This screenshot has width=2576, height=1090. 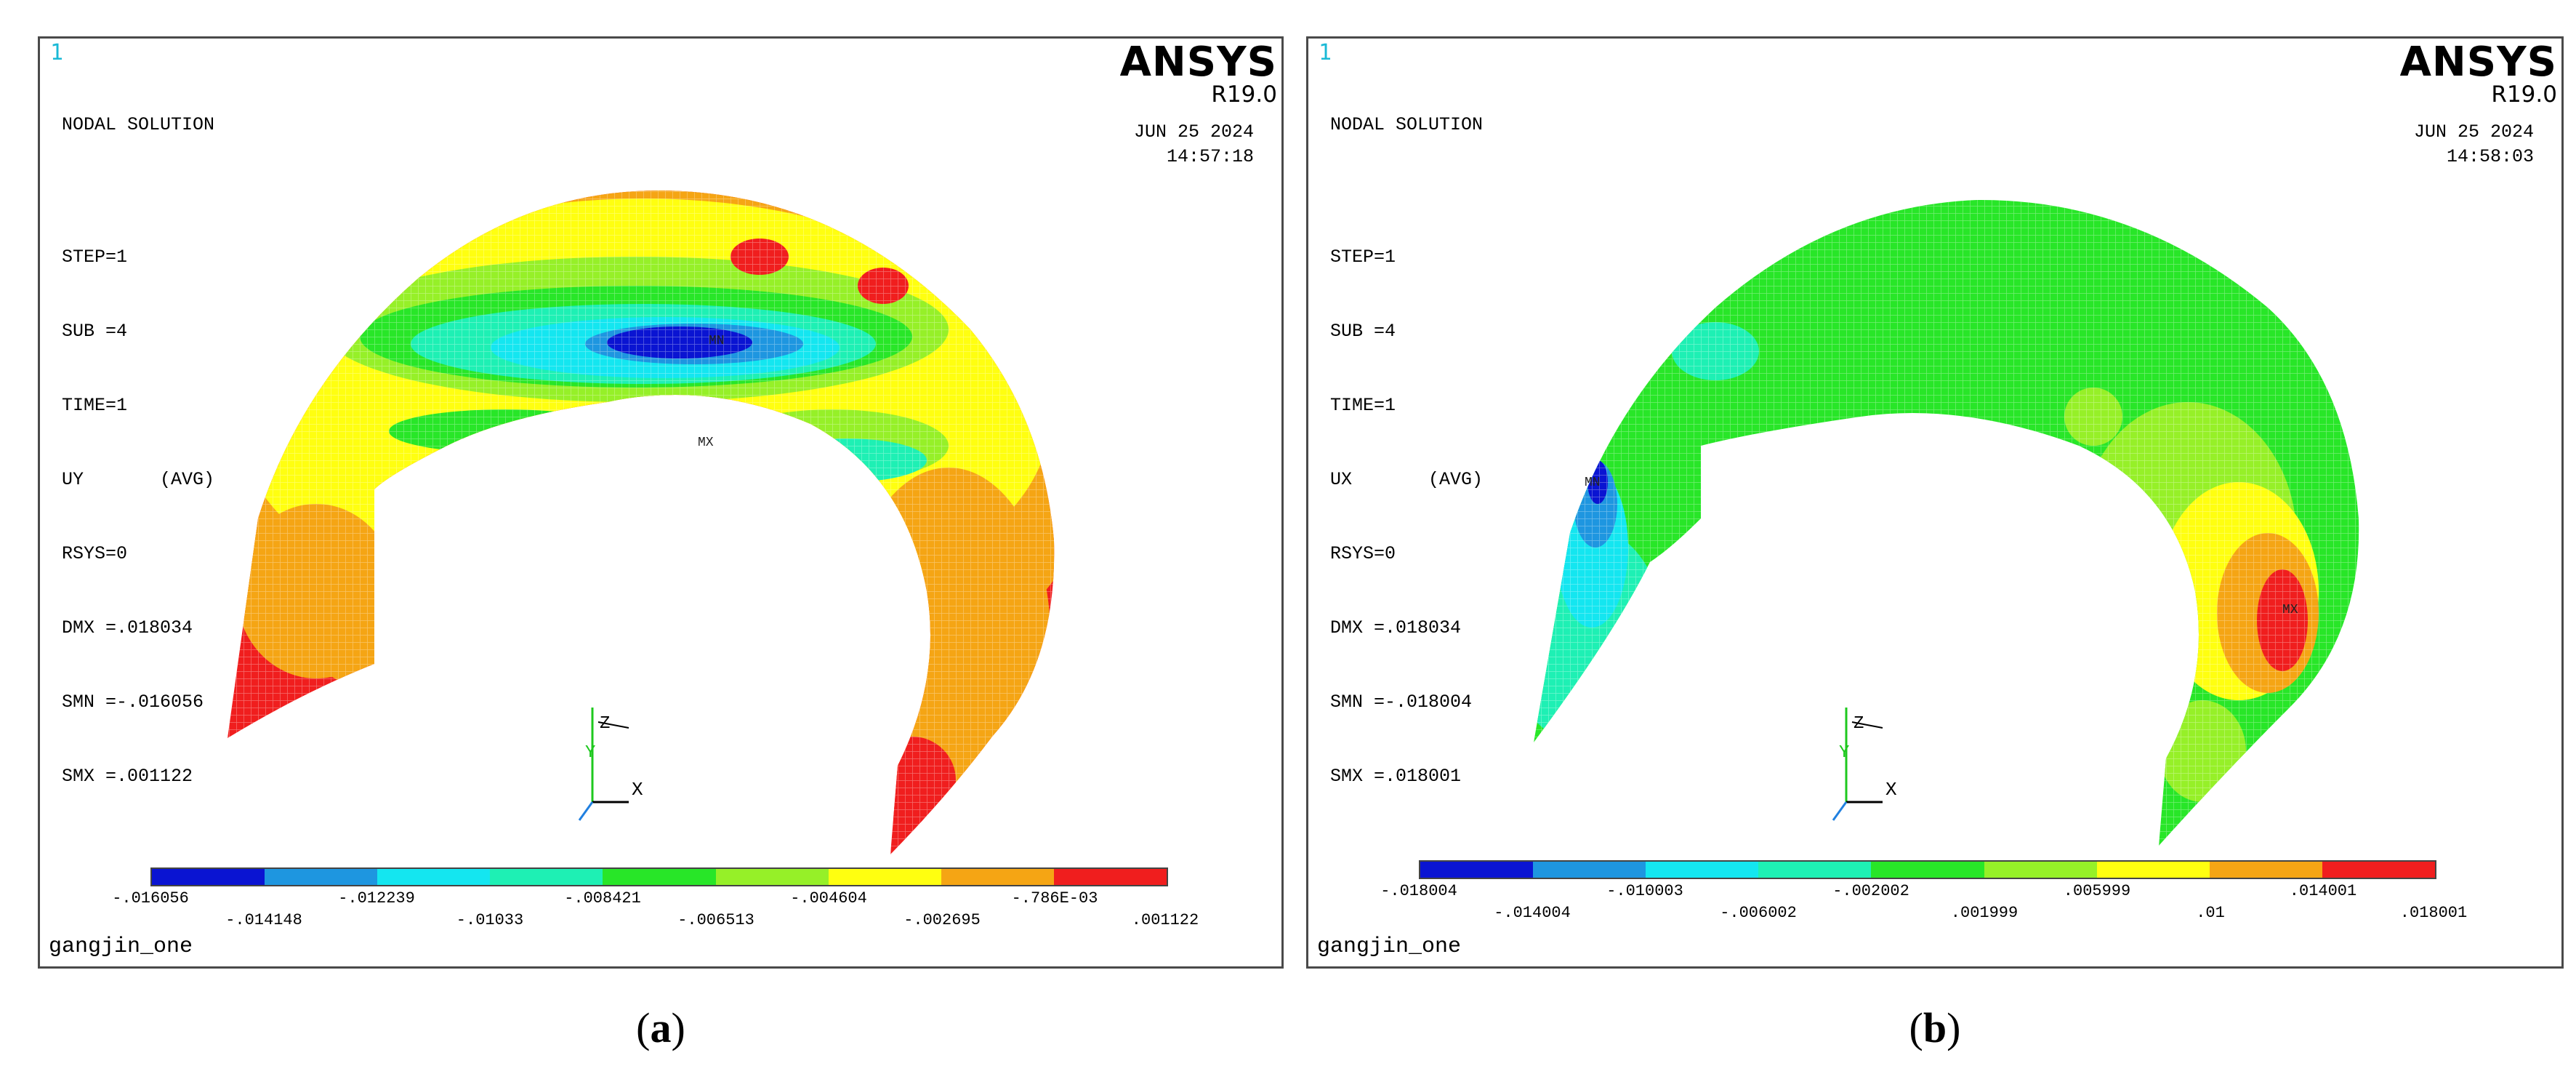 What do you see at coordinates (1193, 144) in the screenshot?
I see `timestamp: JUN 25 2024 14:57:18` at bounding box center [1193, 144].